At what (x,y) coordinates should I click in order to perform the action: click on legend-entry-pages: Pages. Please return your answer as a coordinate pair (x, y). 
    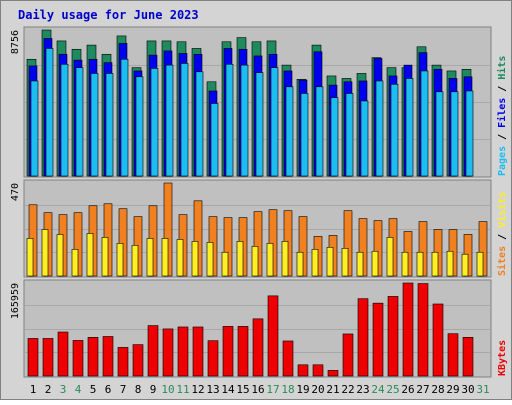
    Looking at the image, I should click on (502, 161).